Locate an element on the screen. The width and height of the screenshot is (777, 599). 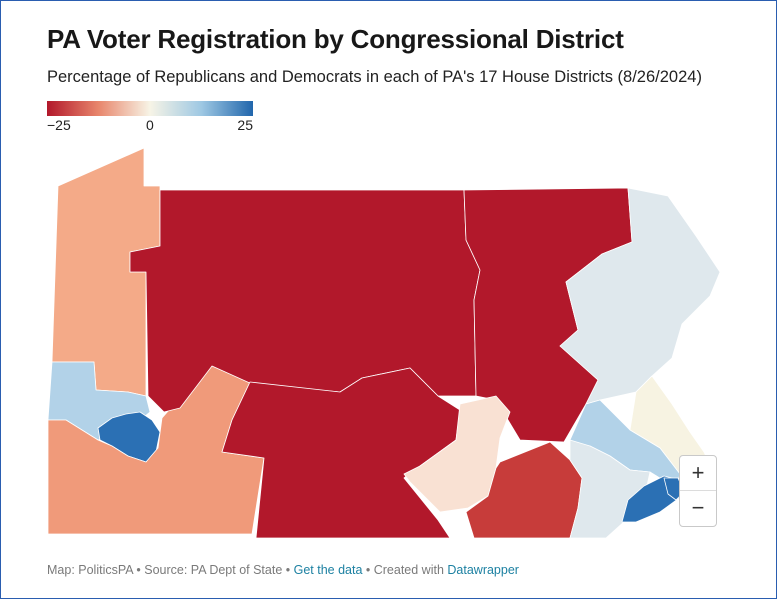
get-the-data-link: Get the data is located at coordinates (328, 570).